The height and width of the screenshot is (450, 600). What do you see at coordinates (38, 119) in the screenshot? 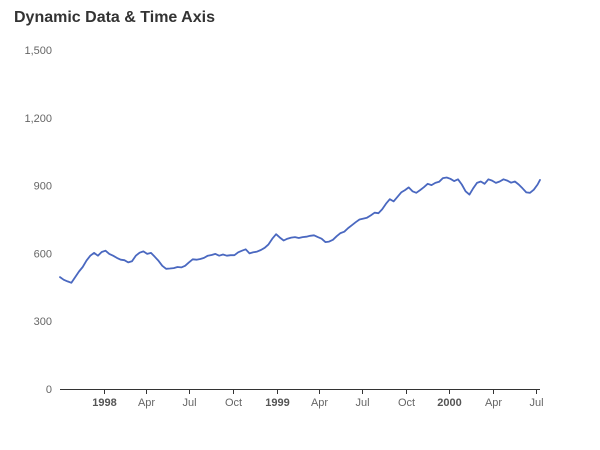
I see `y-tick-label: 1,200` at bounding box center [38, 119].